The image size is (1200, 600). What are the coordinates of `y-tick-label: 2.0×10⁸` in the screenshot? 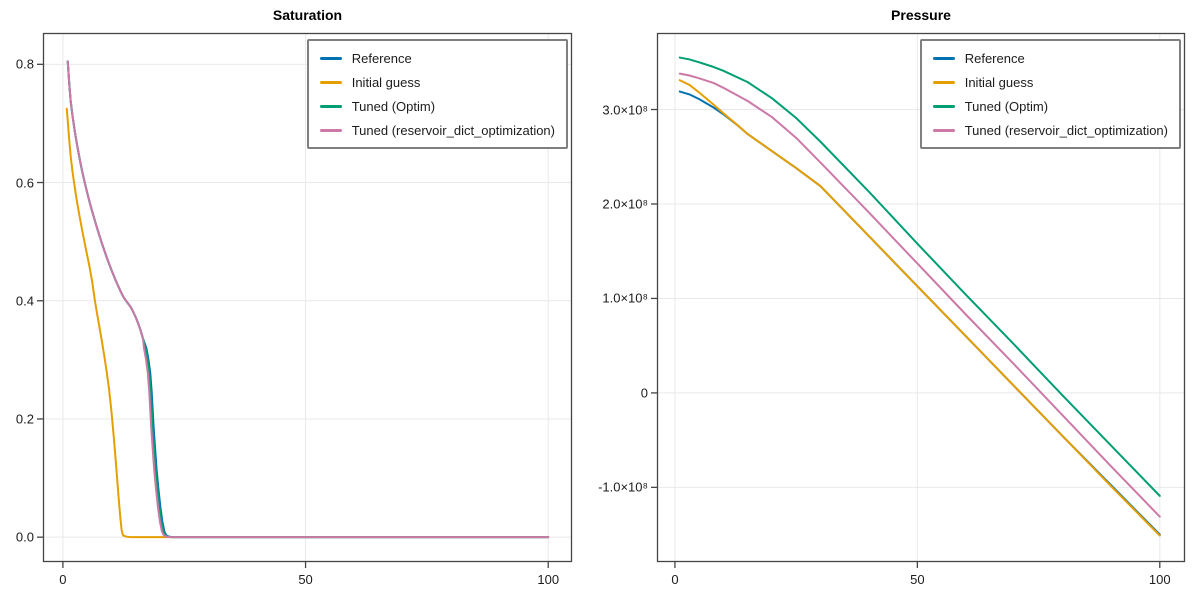 It's located at (625, 204).